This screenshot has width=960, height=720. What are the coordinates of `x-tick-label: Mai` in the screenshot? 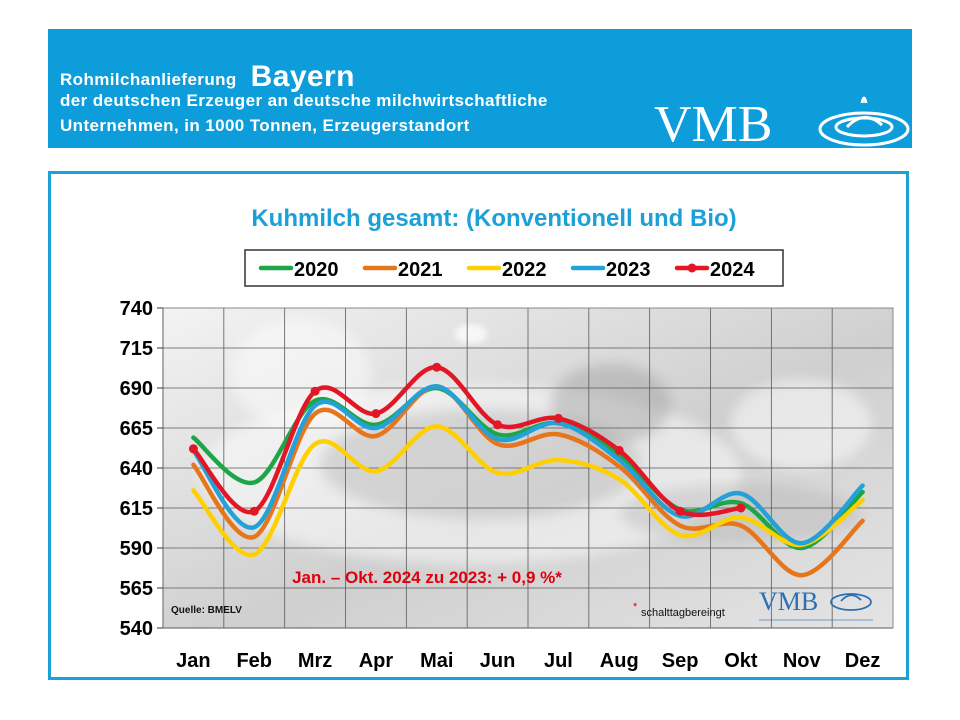 It's located at (436, 661).